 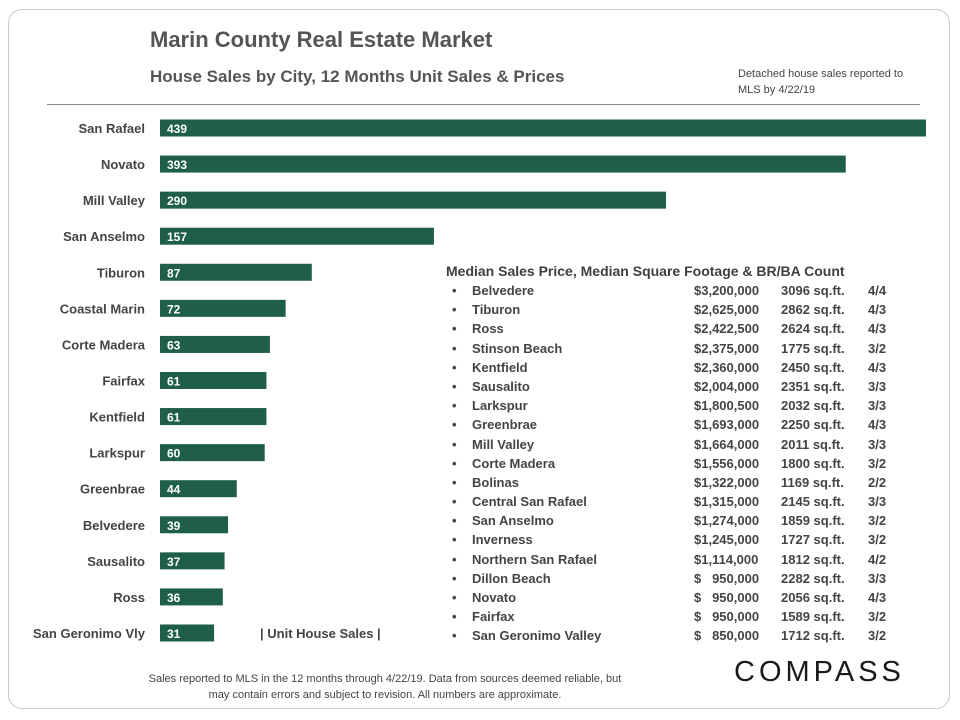 I want to click on category-label-kentfield: Kentfield, so click(x=117, y=417).